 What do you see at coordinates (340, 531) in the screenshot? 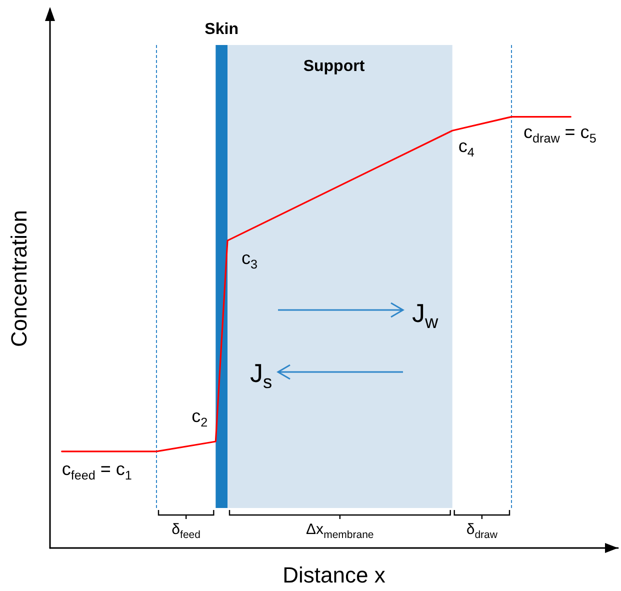
I see `annotation: Δx$_{membrane}$` at bounding box center [340, 531].